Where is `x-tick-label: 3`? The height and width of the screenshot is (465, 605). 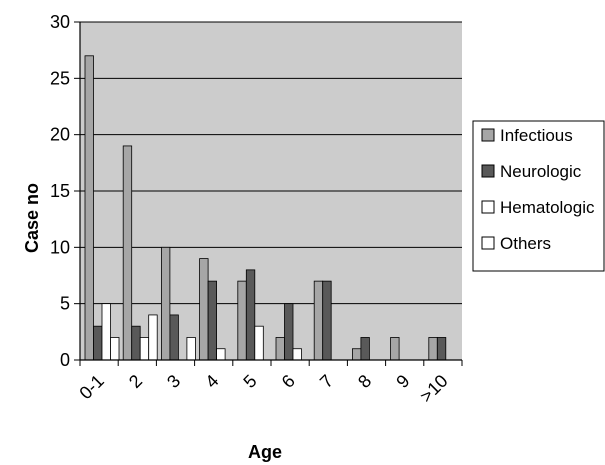 x-tick-label: 3 is located at coordinates (173, 381).